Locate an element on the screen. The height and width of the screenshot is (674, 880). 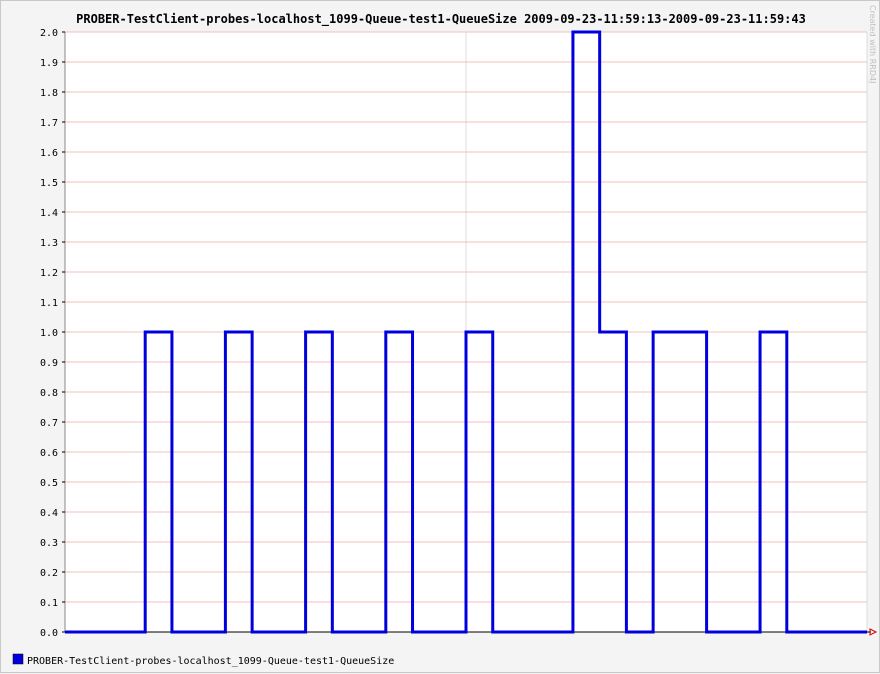
y-tick-label: 0.3 is located at coordinates (49, 543).